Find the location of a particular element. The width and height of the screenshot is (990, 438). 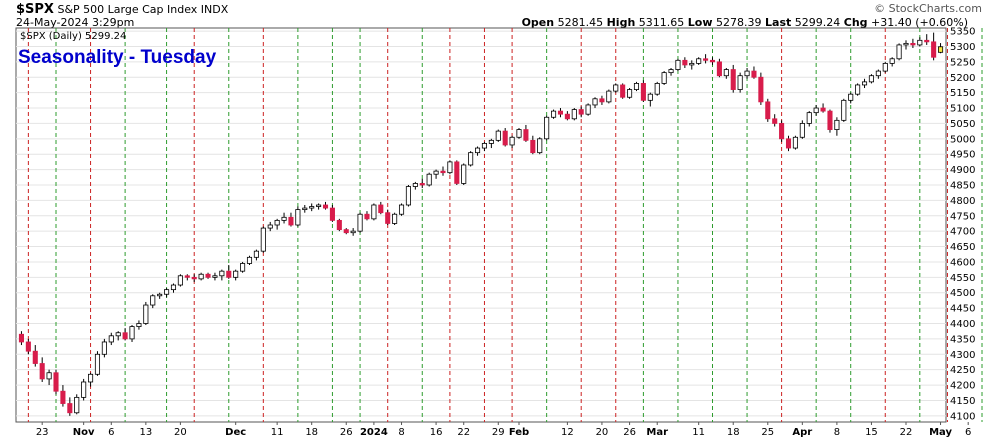

y-tick-label: 4650 is located at coordinates (962, 247).